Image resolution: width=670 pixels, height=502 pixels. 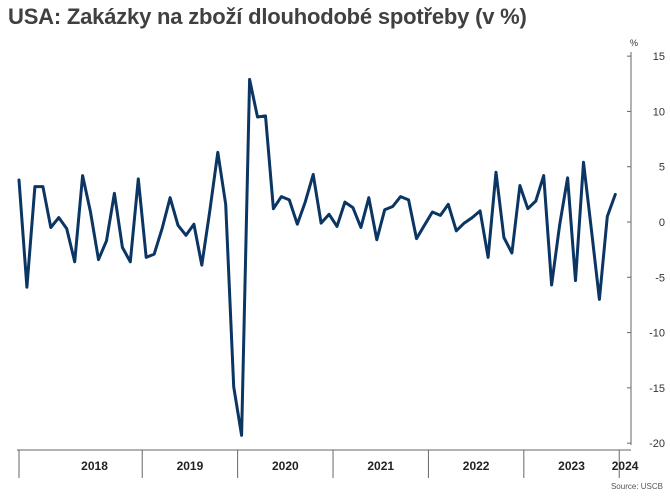 I want to click on y-tick-label: 10, so click(x=659, y=112).